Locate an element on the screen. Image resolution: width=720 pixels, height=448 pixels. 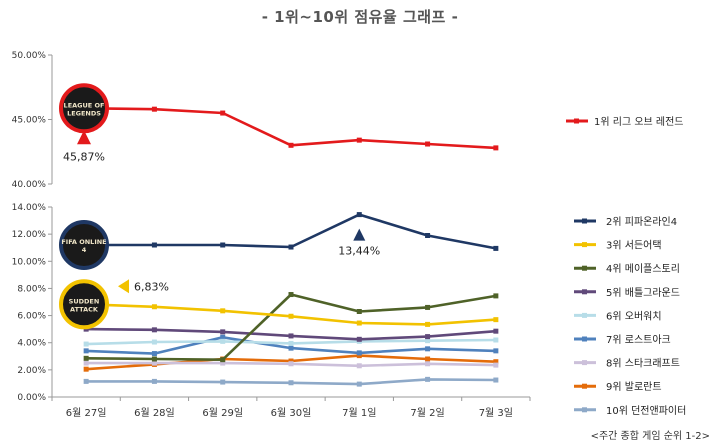
legend-label: 8위 스타크래프트 is located at coordinates (643, 363).